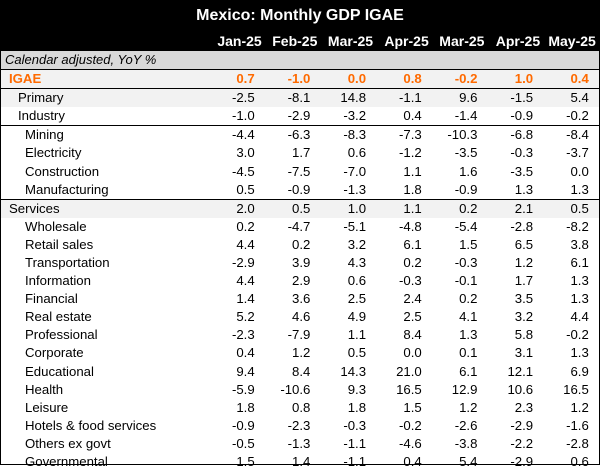 Image resolution: width=600 pixels, height=471 pixels. What do you see at coordinates (520, 389) in the screenshot?
I see `value-cell: 10.6` at bounding box center [520, 389].